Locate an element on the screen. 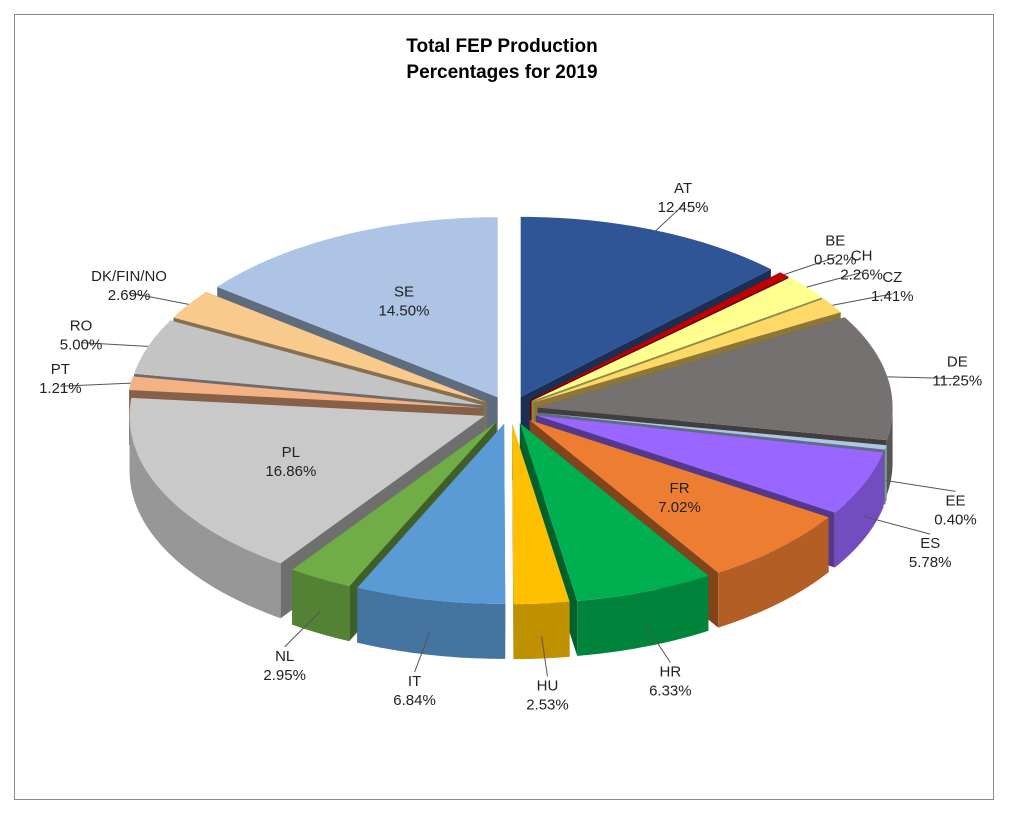 This screenshot has height=824, width=1024. pie-slice-it is located at coordinates (431, 541).